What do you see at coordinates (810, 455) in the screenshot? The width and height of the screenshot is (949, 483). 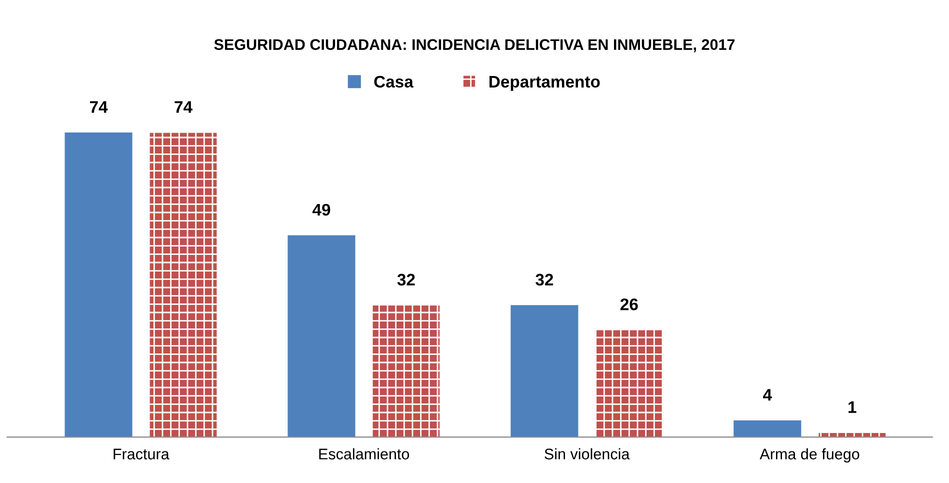 I see `x-tick-label: Arma de fuego` at bounding box center [810, 455].